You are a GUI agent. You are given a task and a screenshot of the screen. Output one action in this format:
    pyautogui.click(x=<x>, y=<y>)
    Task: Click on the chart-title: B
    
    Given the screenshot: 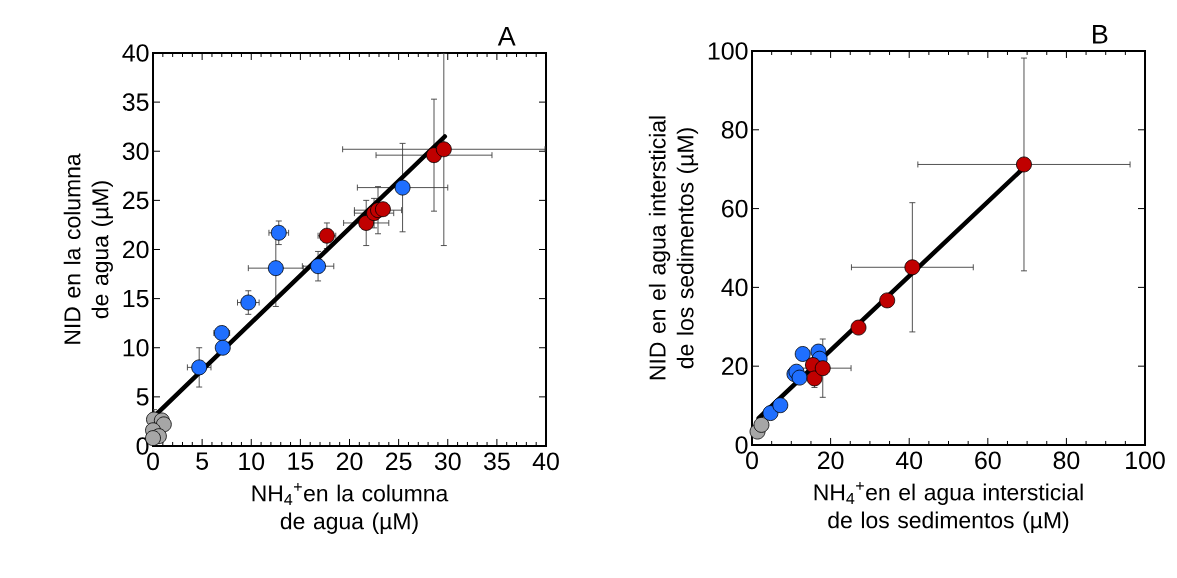 What is the action you would take?
    pyautogui.click(x=1100, y=34)
    